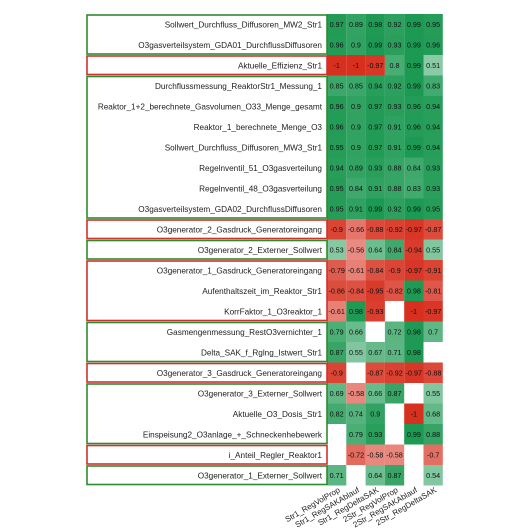  What do you see at coordinates (336, 270) in the screenshot?
I see `cell-value-label: -0.79` at bounding box center [336, 270].